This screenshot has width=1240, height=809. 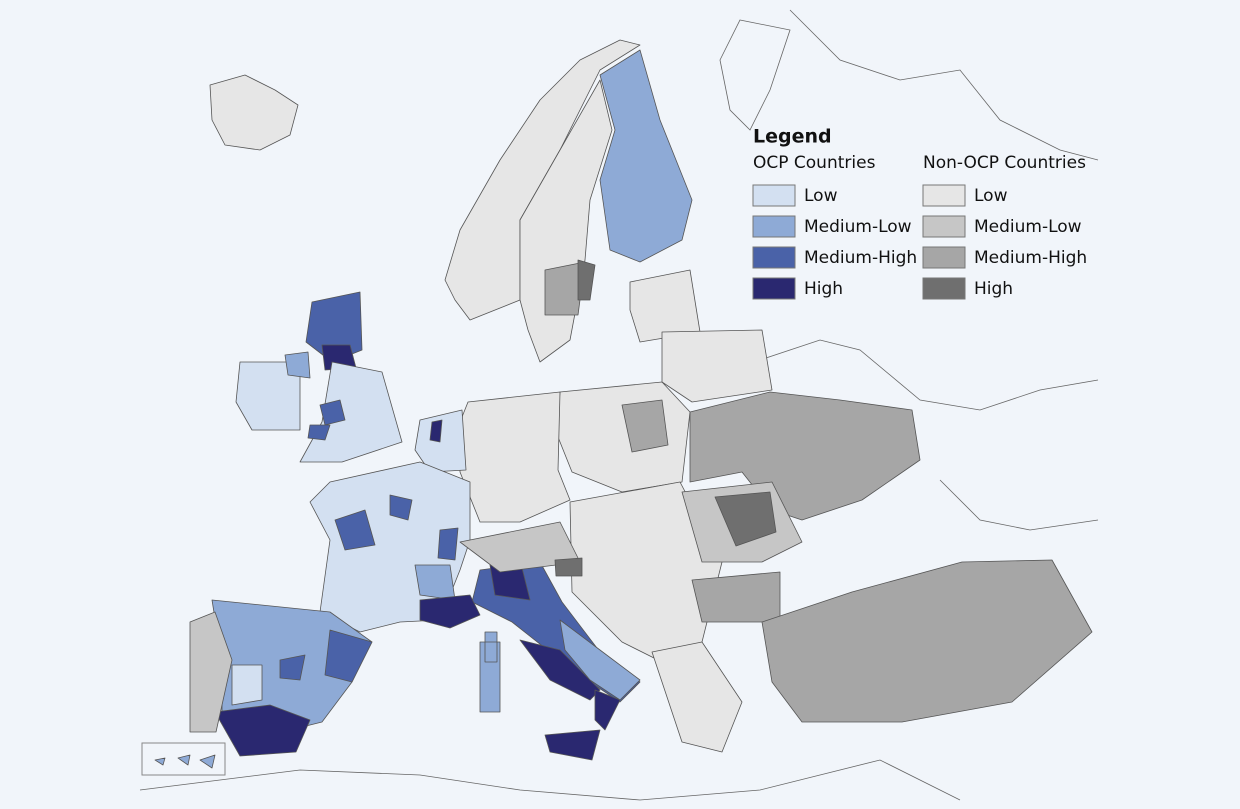 What do you see at coordinates (550, 780) in the screenshot?
I see `outline-africa` at bounding box center [550, 780].